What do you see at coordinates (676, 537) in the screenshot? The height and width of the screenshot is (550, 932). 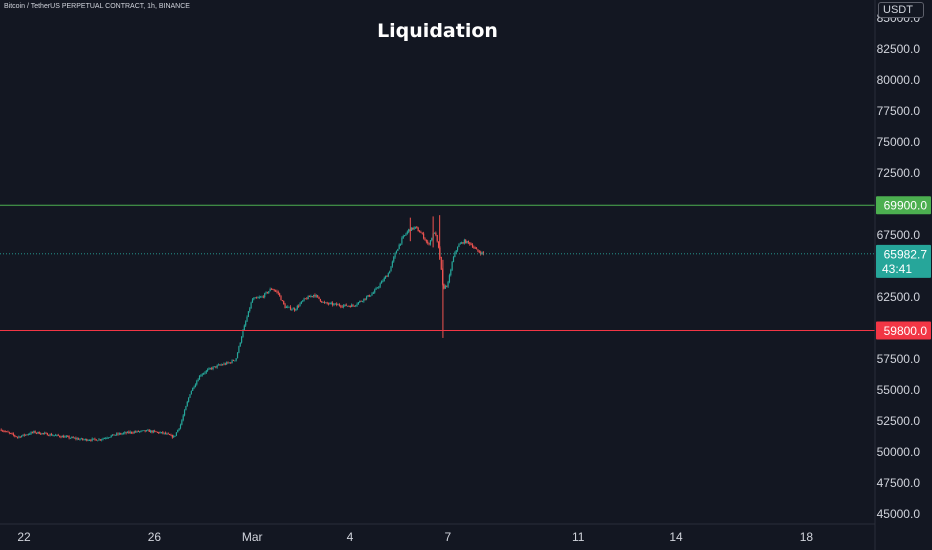 I see `time-tick-label: 14` at bounding box center [676, 537].